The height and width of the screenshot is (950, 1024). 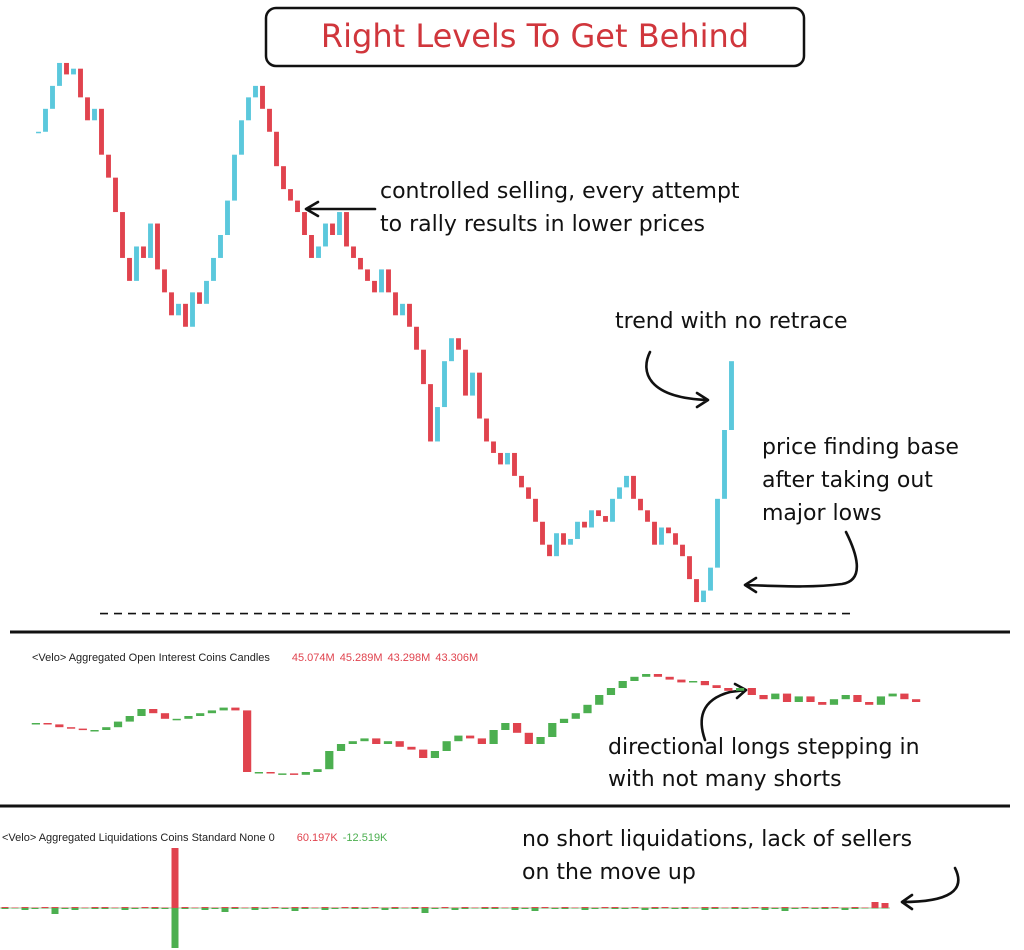 What do you see at coordinates (609, 872) in the screenshot?
I see `annotation: on the move up` at bounding box center [609, 872].